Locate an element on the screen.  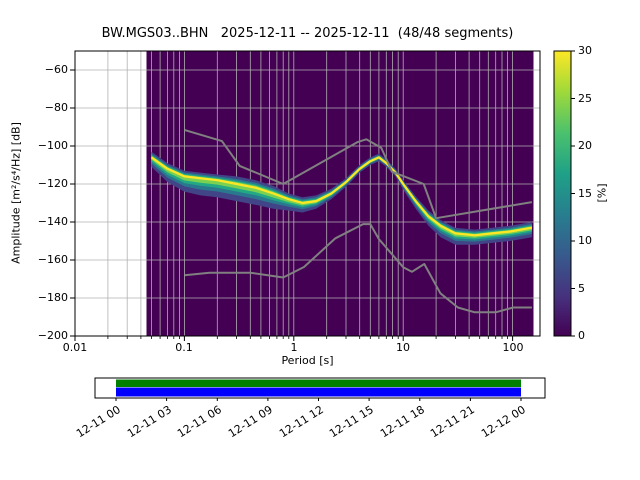
colorbar-tick-label: 30 is located at coordinates (585, 50).